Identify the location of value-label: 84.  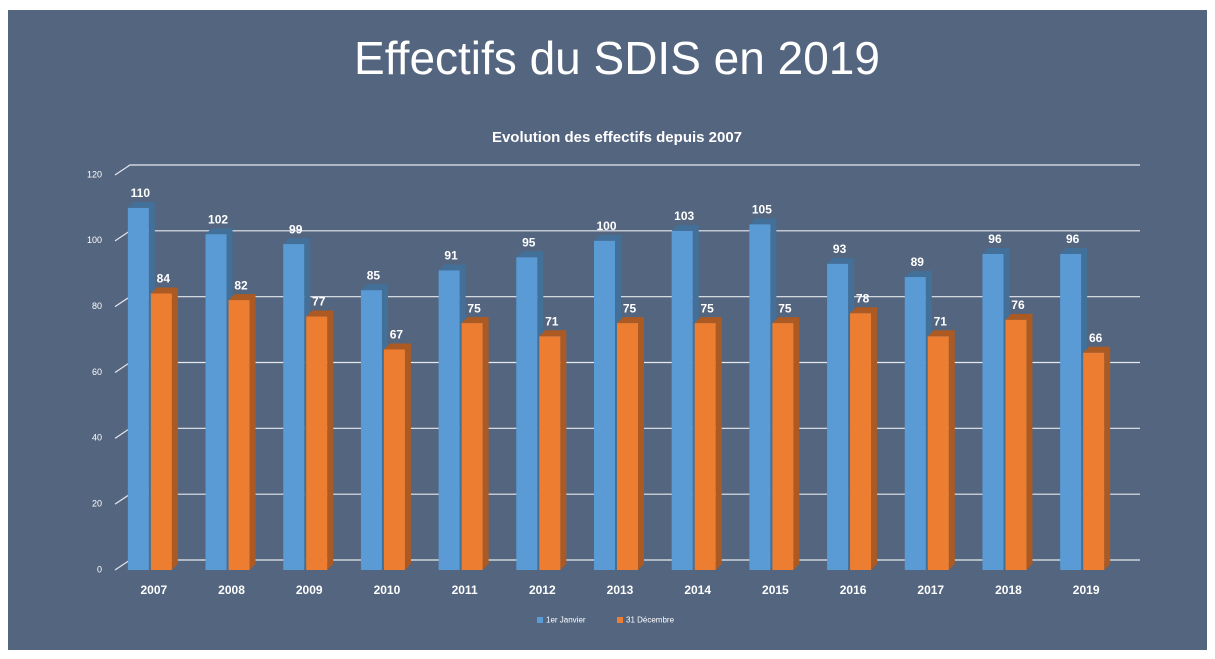
(164, 279).